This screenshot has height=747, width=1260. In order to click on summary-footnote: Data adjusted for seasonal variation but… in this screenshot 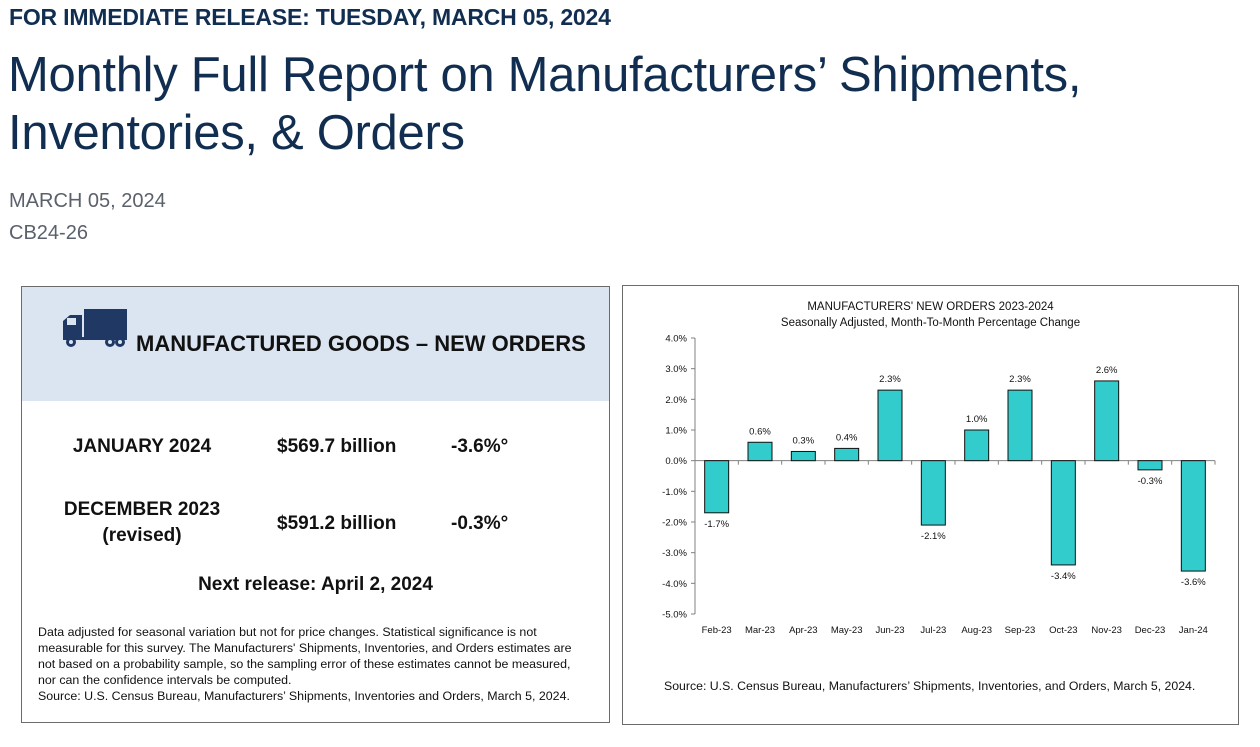, I will do `click(318, 664)`.